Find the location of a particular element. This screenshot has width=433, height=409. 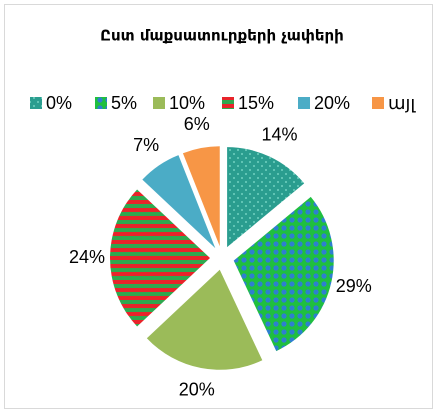

data-label: 29% is located at coordinates (354, 286).